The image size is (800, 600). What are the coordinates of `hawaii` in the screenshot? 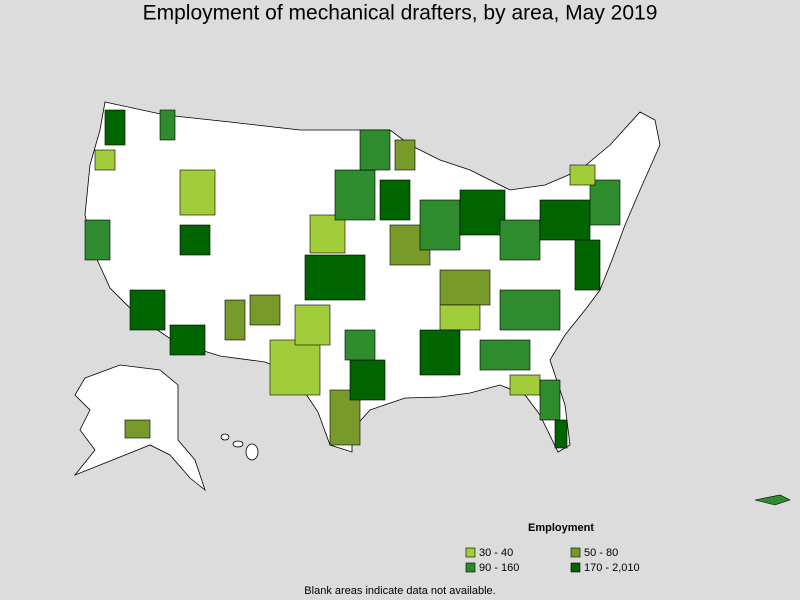 It's located at (239, 447).